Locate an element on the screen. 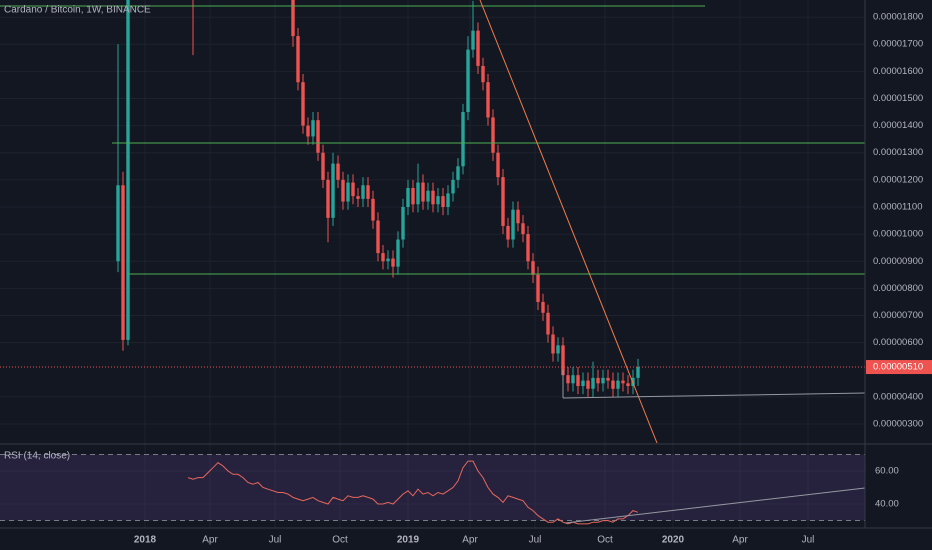 The height and width of the screenshot is (550, 932). y-tick-label: 0.00000700 is located at coordinates (898, 315).